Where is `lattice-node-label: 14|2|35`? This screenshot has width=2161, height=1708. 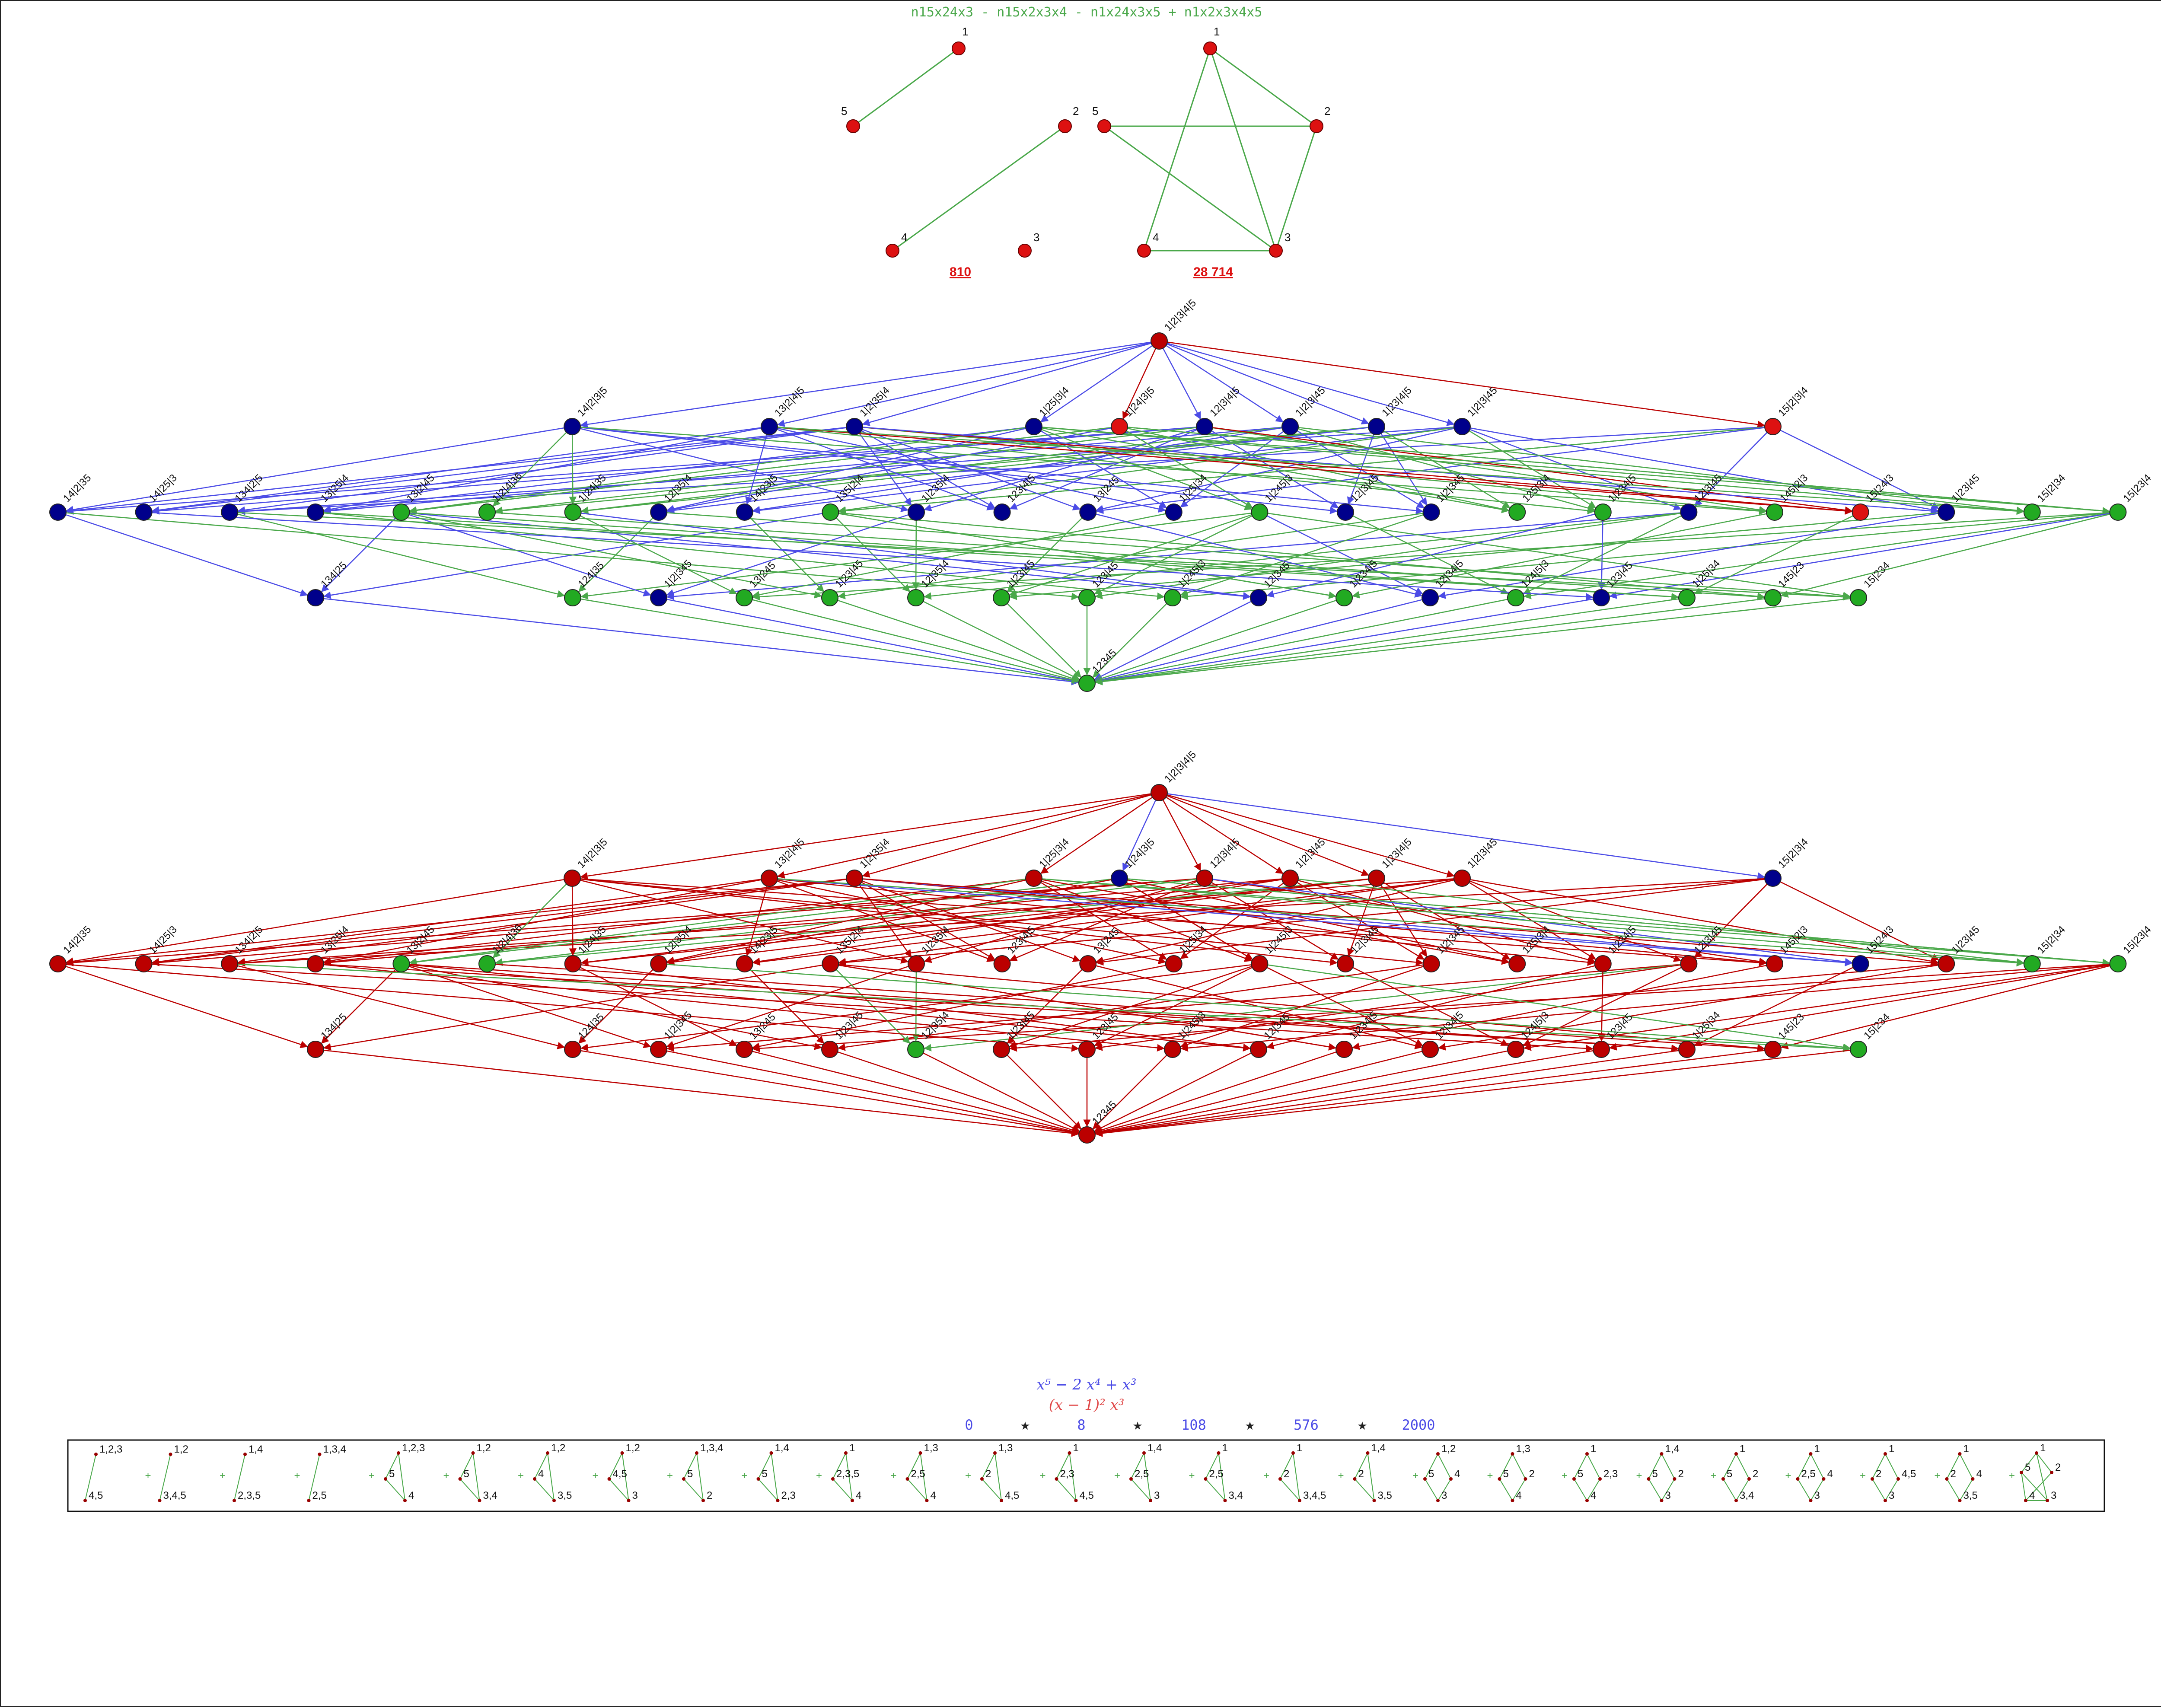
lattice-node-label: 14|2|35 is located at coordinates (77, 488).